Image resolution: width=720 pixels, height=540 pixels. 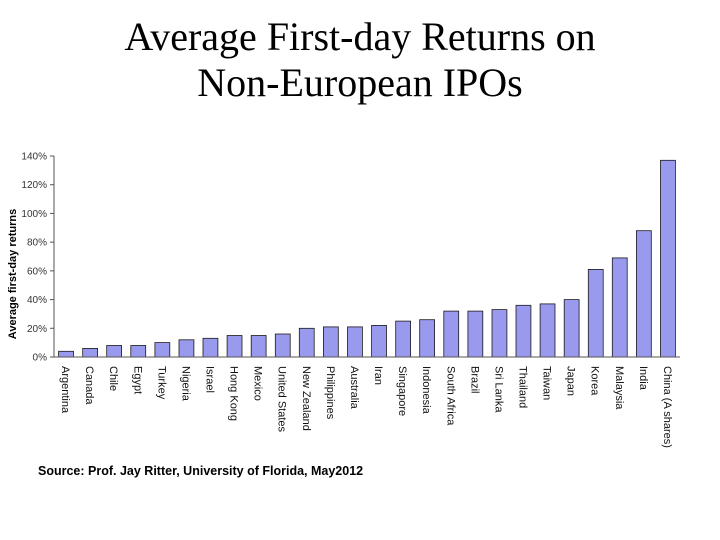 I want to click on bar-singapore, so click(x=403, y=339).